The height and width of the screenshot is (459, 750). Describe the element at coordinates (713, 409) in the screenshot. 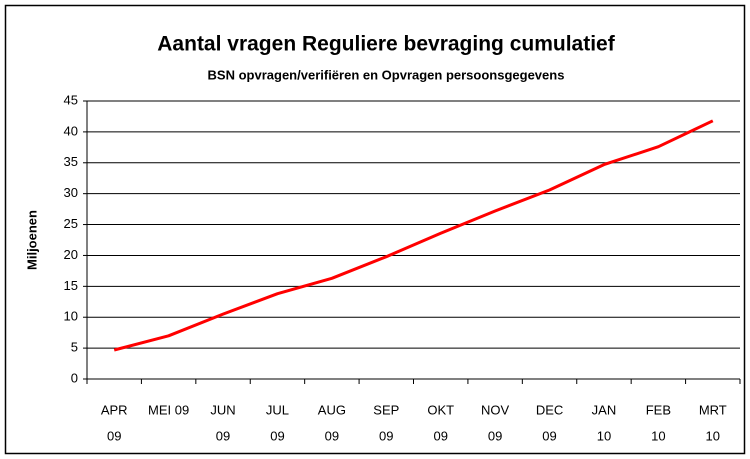

I see `x-tick-label: MRT` at that location.